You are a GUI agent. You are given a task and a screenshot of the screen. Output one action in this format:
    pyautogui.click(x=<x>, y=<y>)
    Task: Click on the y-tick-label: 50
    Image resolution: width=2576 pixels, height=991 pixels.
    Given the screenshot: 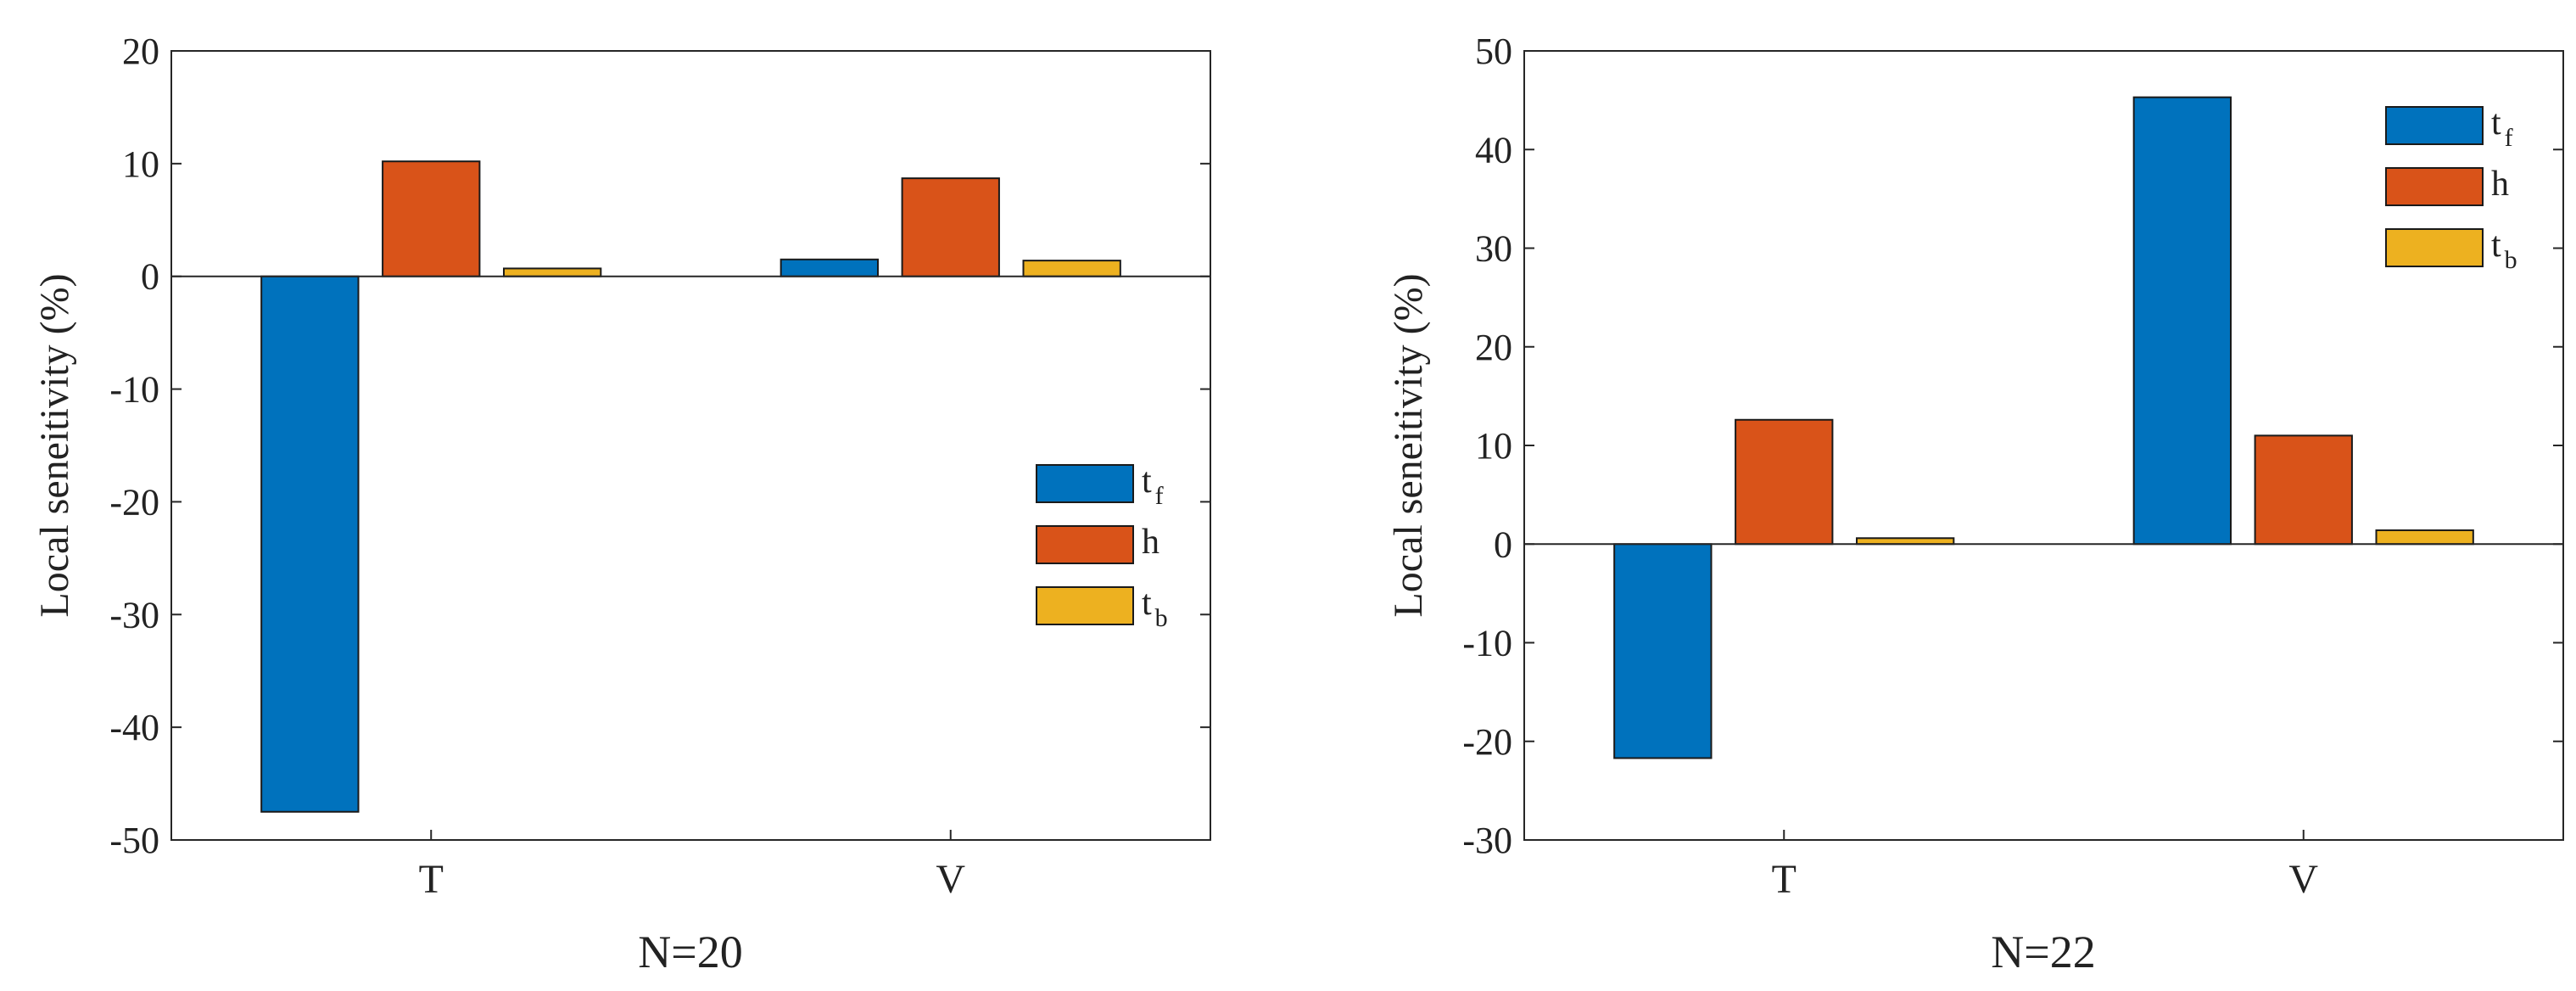 What is the action you would take?
    pyautogui.click(x=1493, y=51)
    